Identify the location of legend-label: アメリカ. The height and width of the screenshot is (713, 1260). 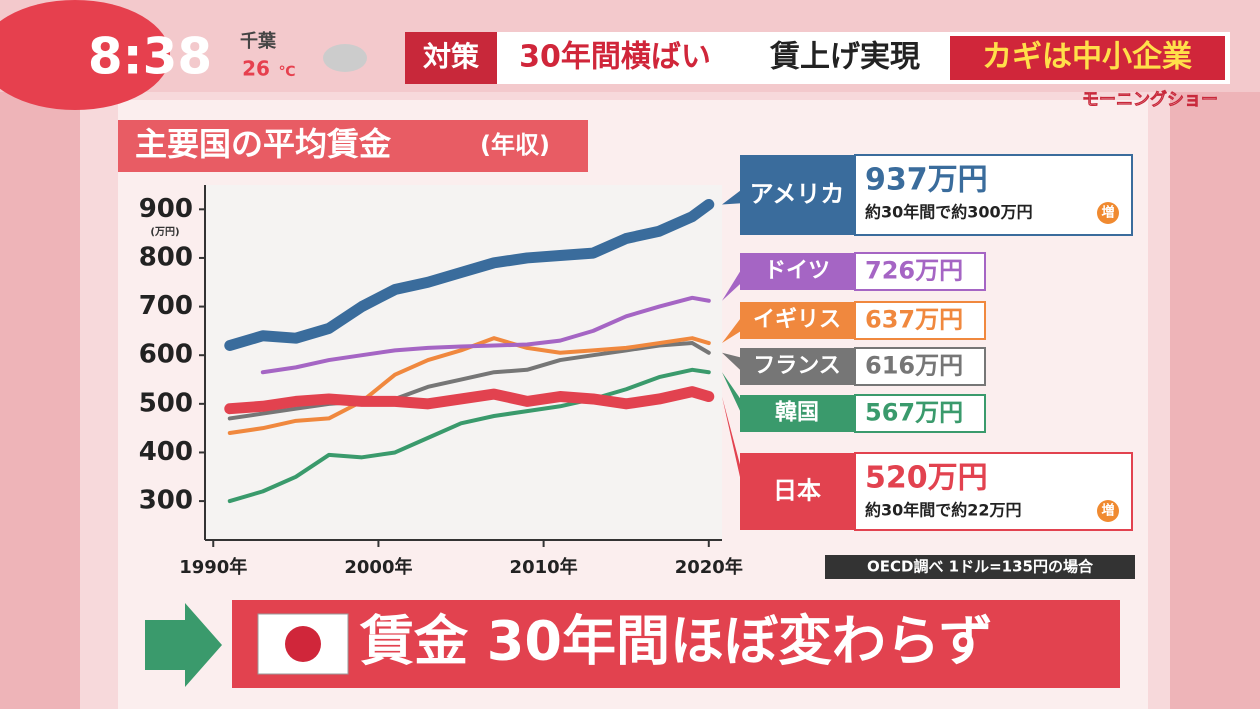
(797, 194).